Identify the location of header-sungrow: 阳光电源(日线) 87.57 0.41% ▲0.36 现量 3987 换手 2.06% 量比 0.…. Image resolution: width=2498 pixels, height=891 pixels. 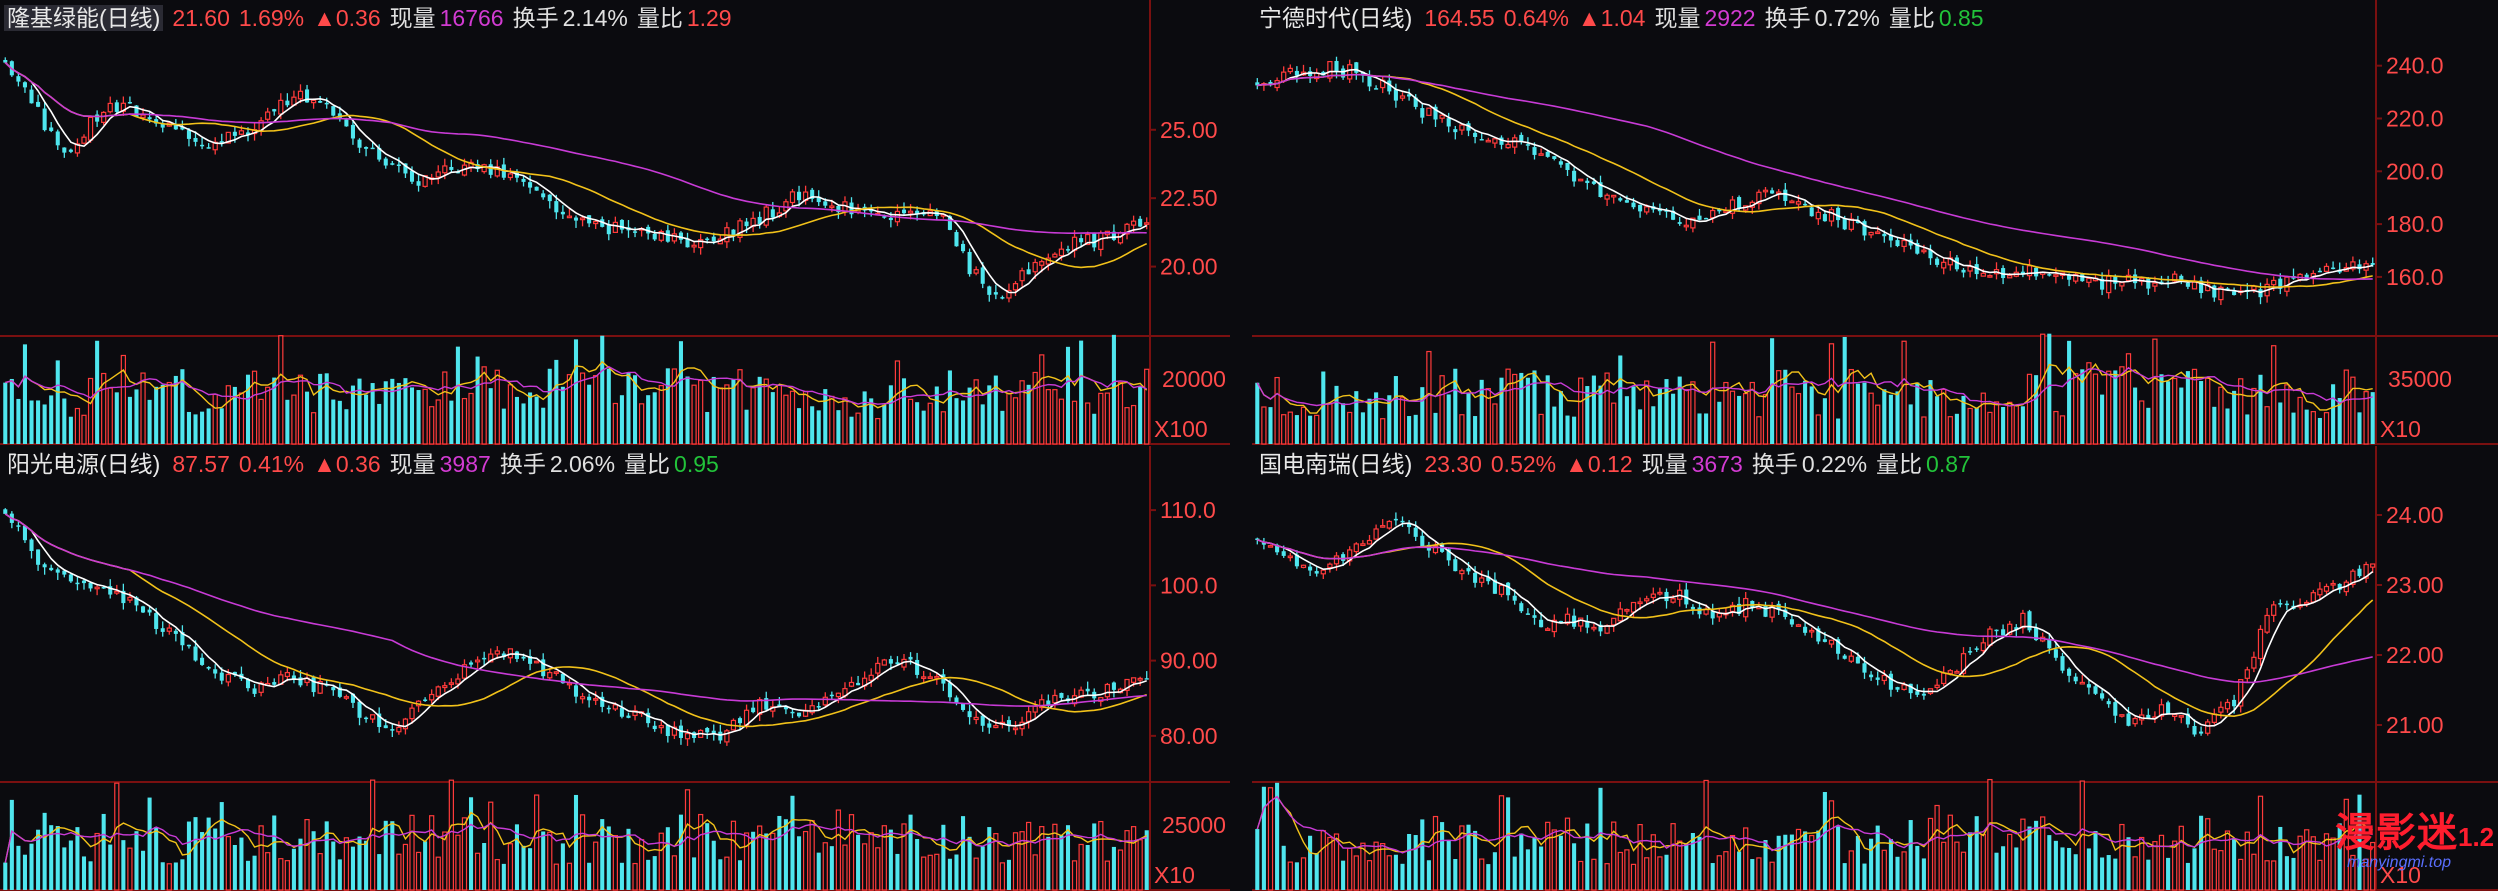
(366, 464).